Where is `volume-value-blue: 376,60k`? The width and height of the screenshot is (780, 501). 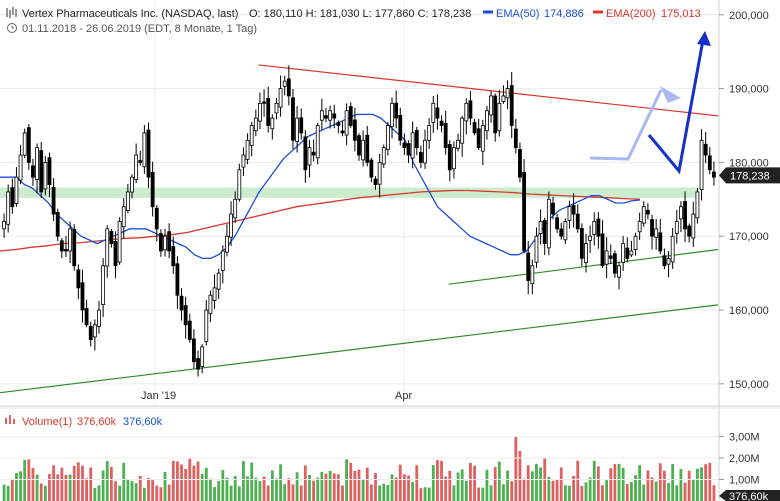 volume-value-blue: 376,60k is located at coordinates (143, 422).